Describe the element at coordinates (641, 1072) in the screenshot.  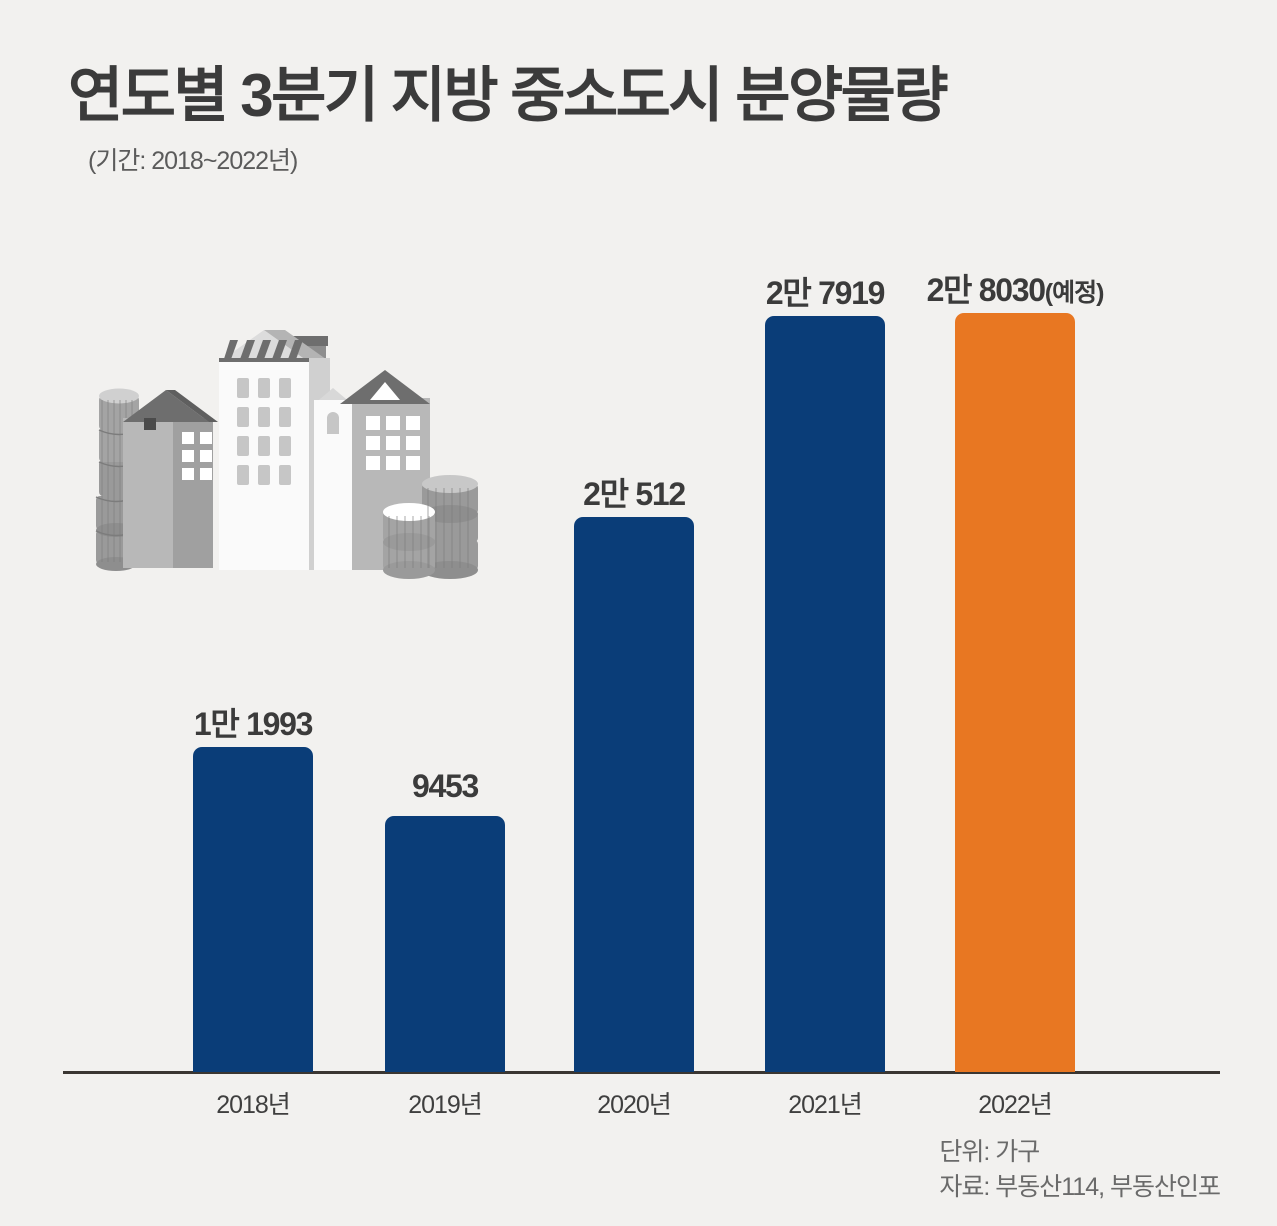
I see `x-axis-line` at that location.